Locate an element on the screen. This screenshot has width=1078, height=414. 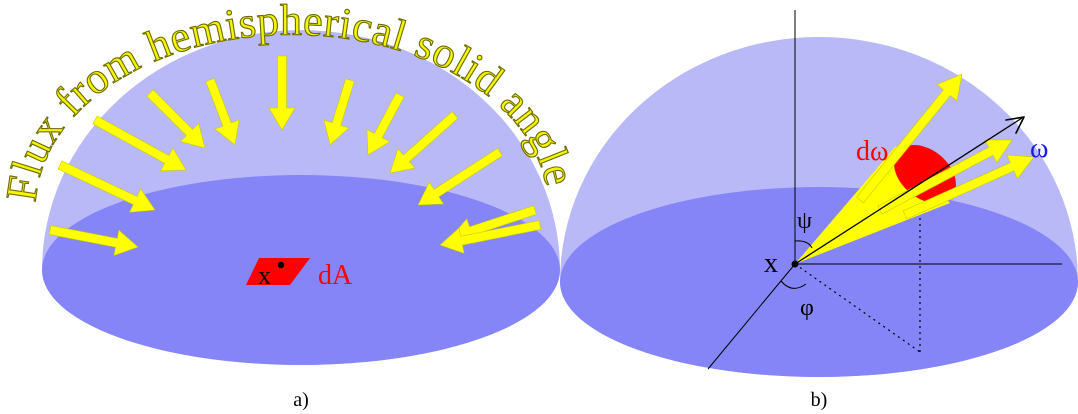
solid-angle-disk-icon is located at coordinates (925, 174).